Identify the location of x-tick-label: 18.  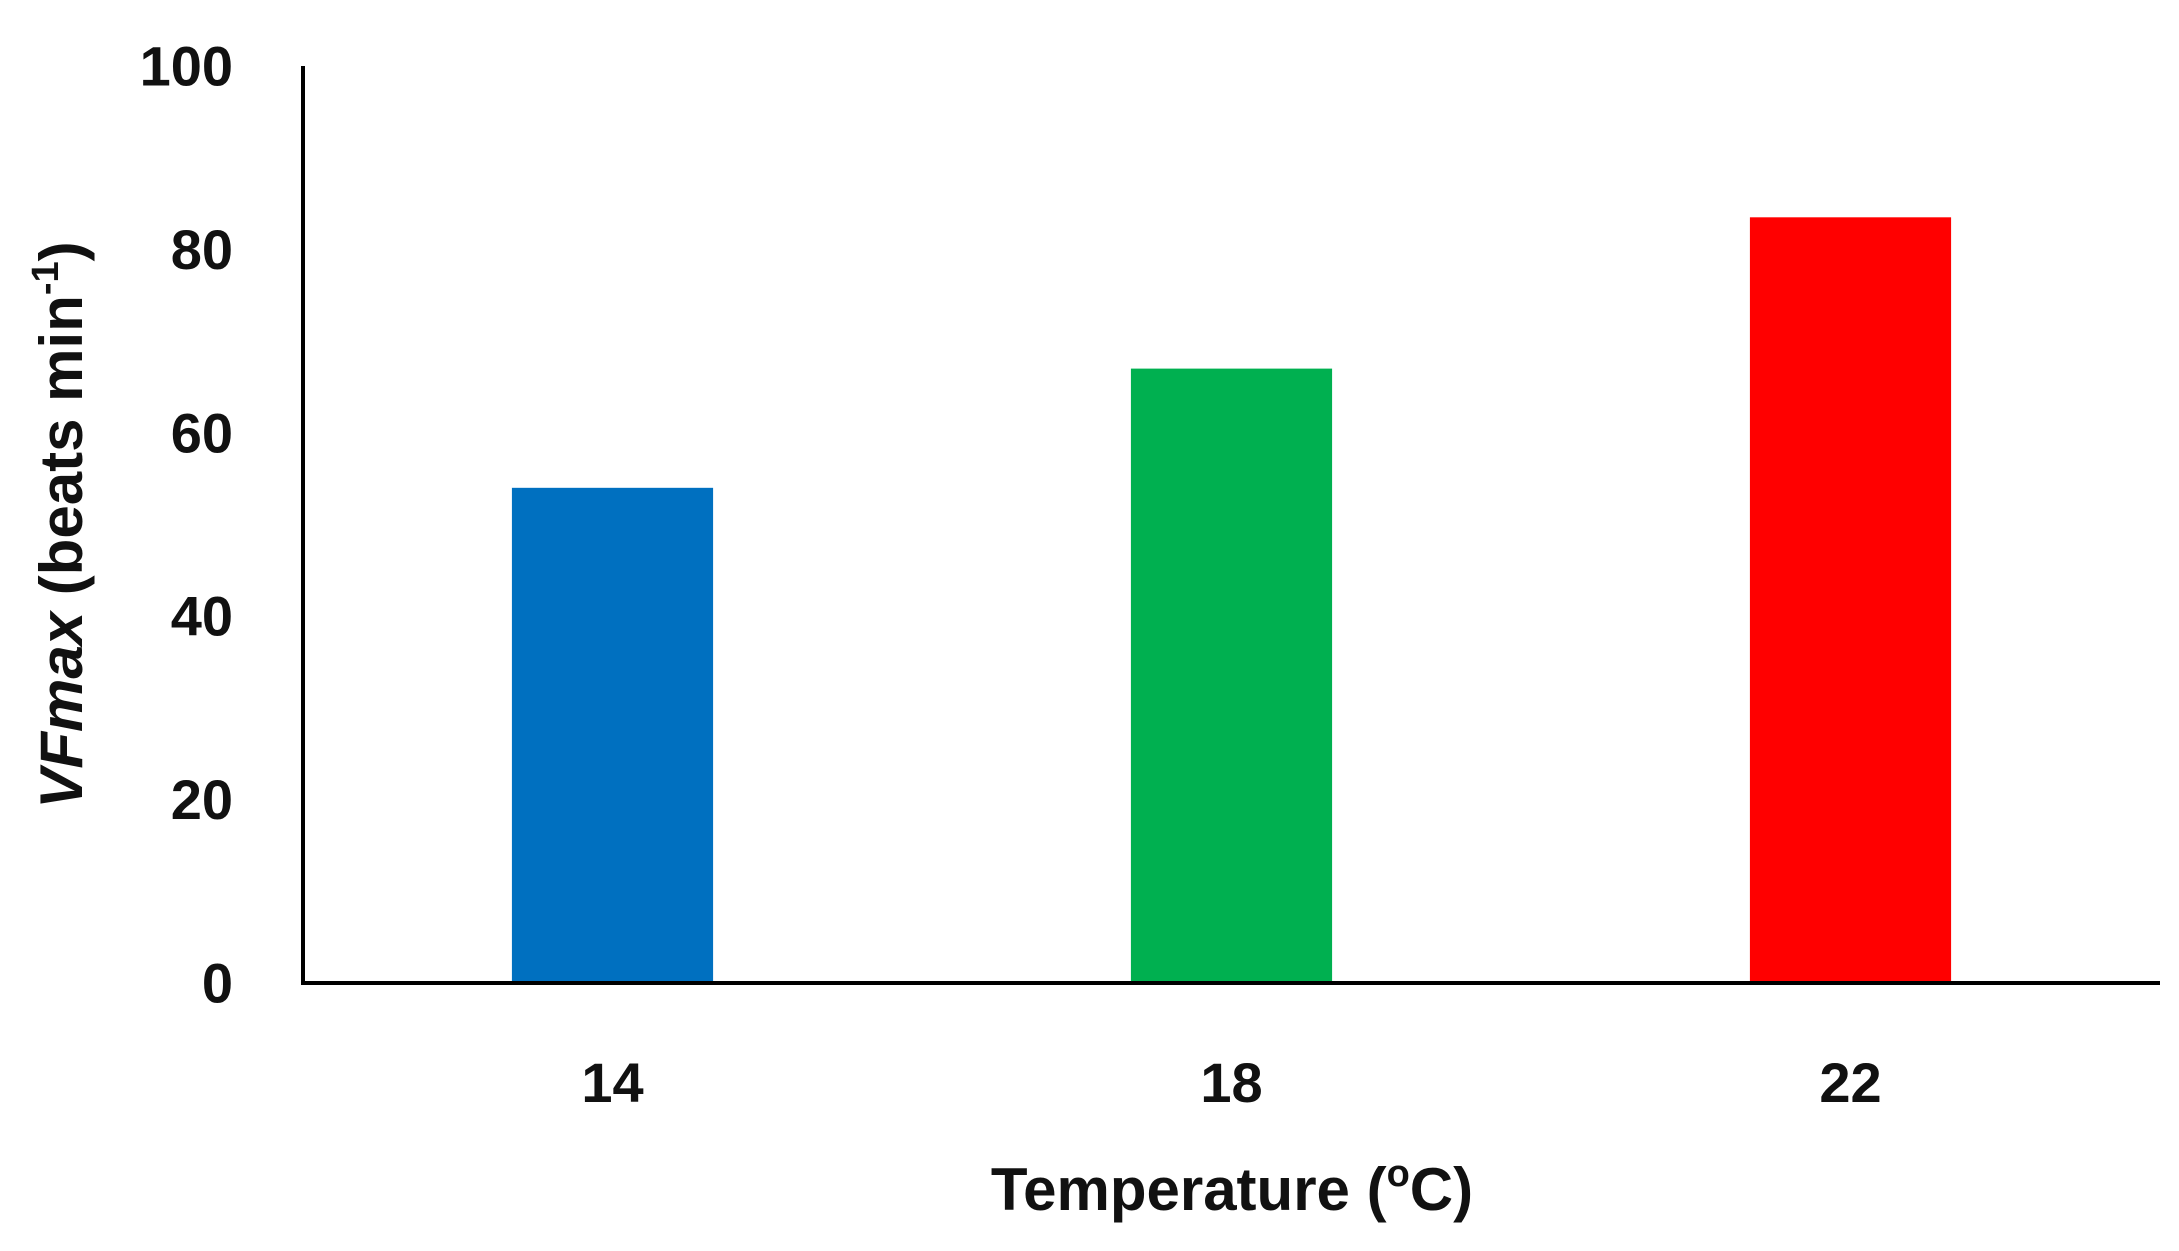
(1231, 1082).